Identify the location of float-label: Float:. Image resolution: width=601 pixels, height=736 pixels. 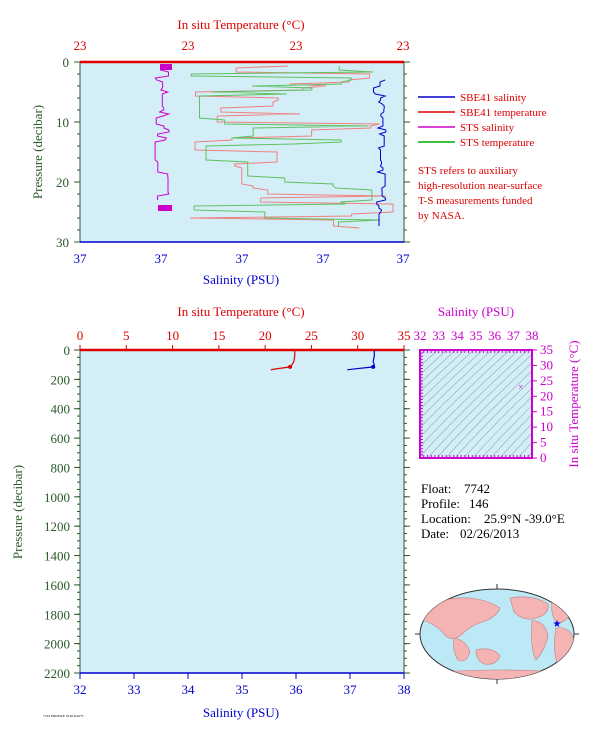
(436, 488).